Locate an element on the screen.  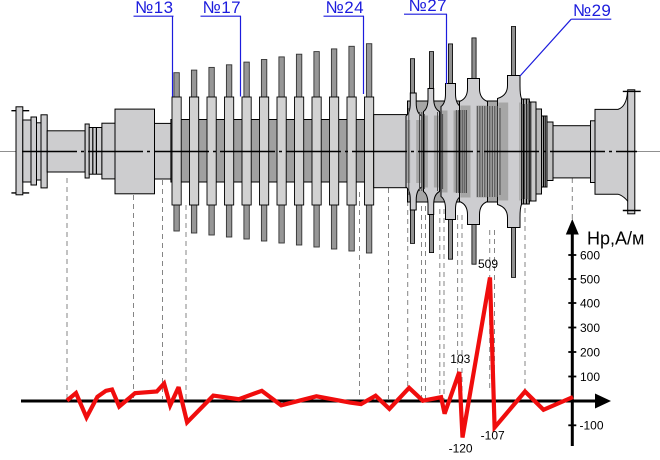
svg-text: 200 is located at coordinates (590, 352).